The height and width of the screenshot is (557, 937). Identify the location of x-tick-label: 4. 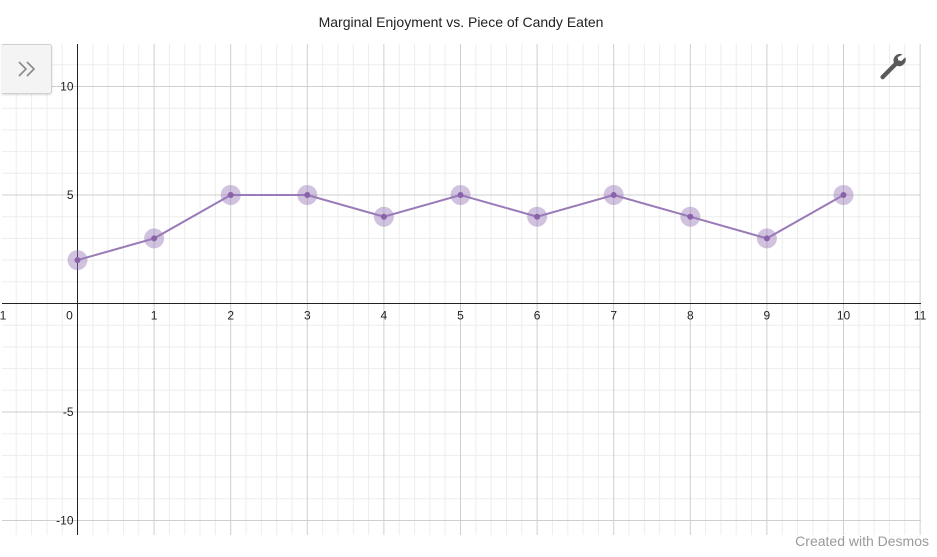
(384, 316).